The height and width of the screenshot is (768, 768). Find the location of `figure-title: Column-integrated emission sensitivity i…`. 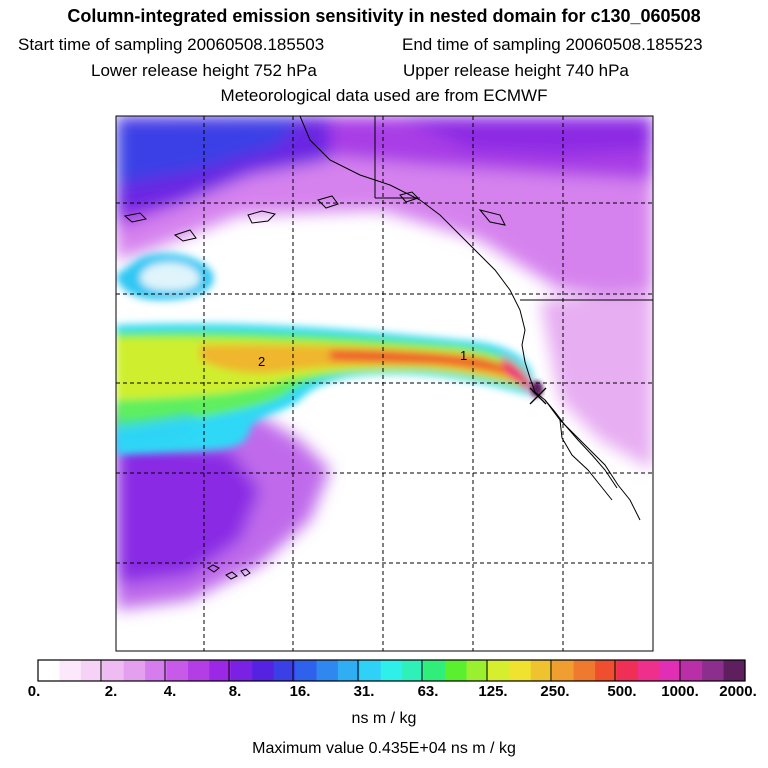

figure-title: Column-integrated emission sensitivity i… is located at coordinates (384, 16).